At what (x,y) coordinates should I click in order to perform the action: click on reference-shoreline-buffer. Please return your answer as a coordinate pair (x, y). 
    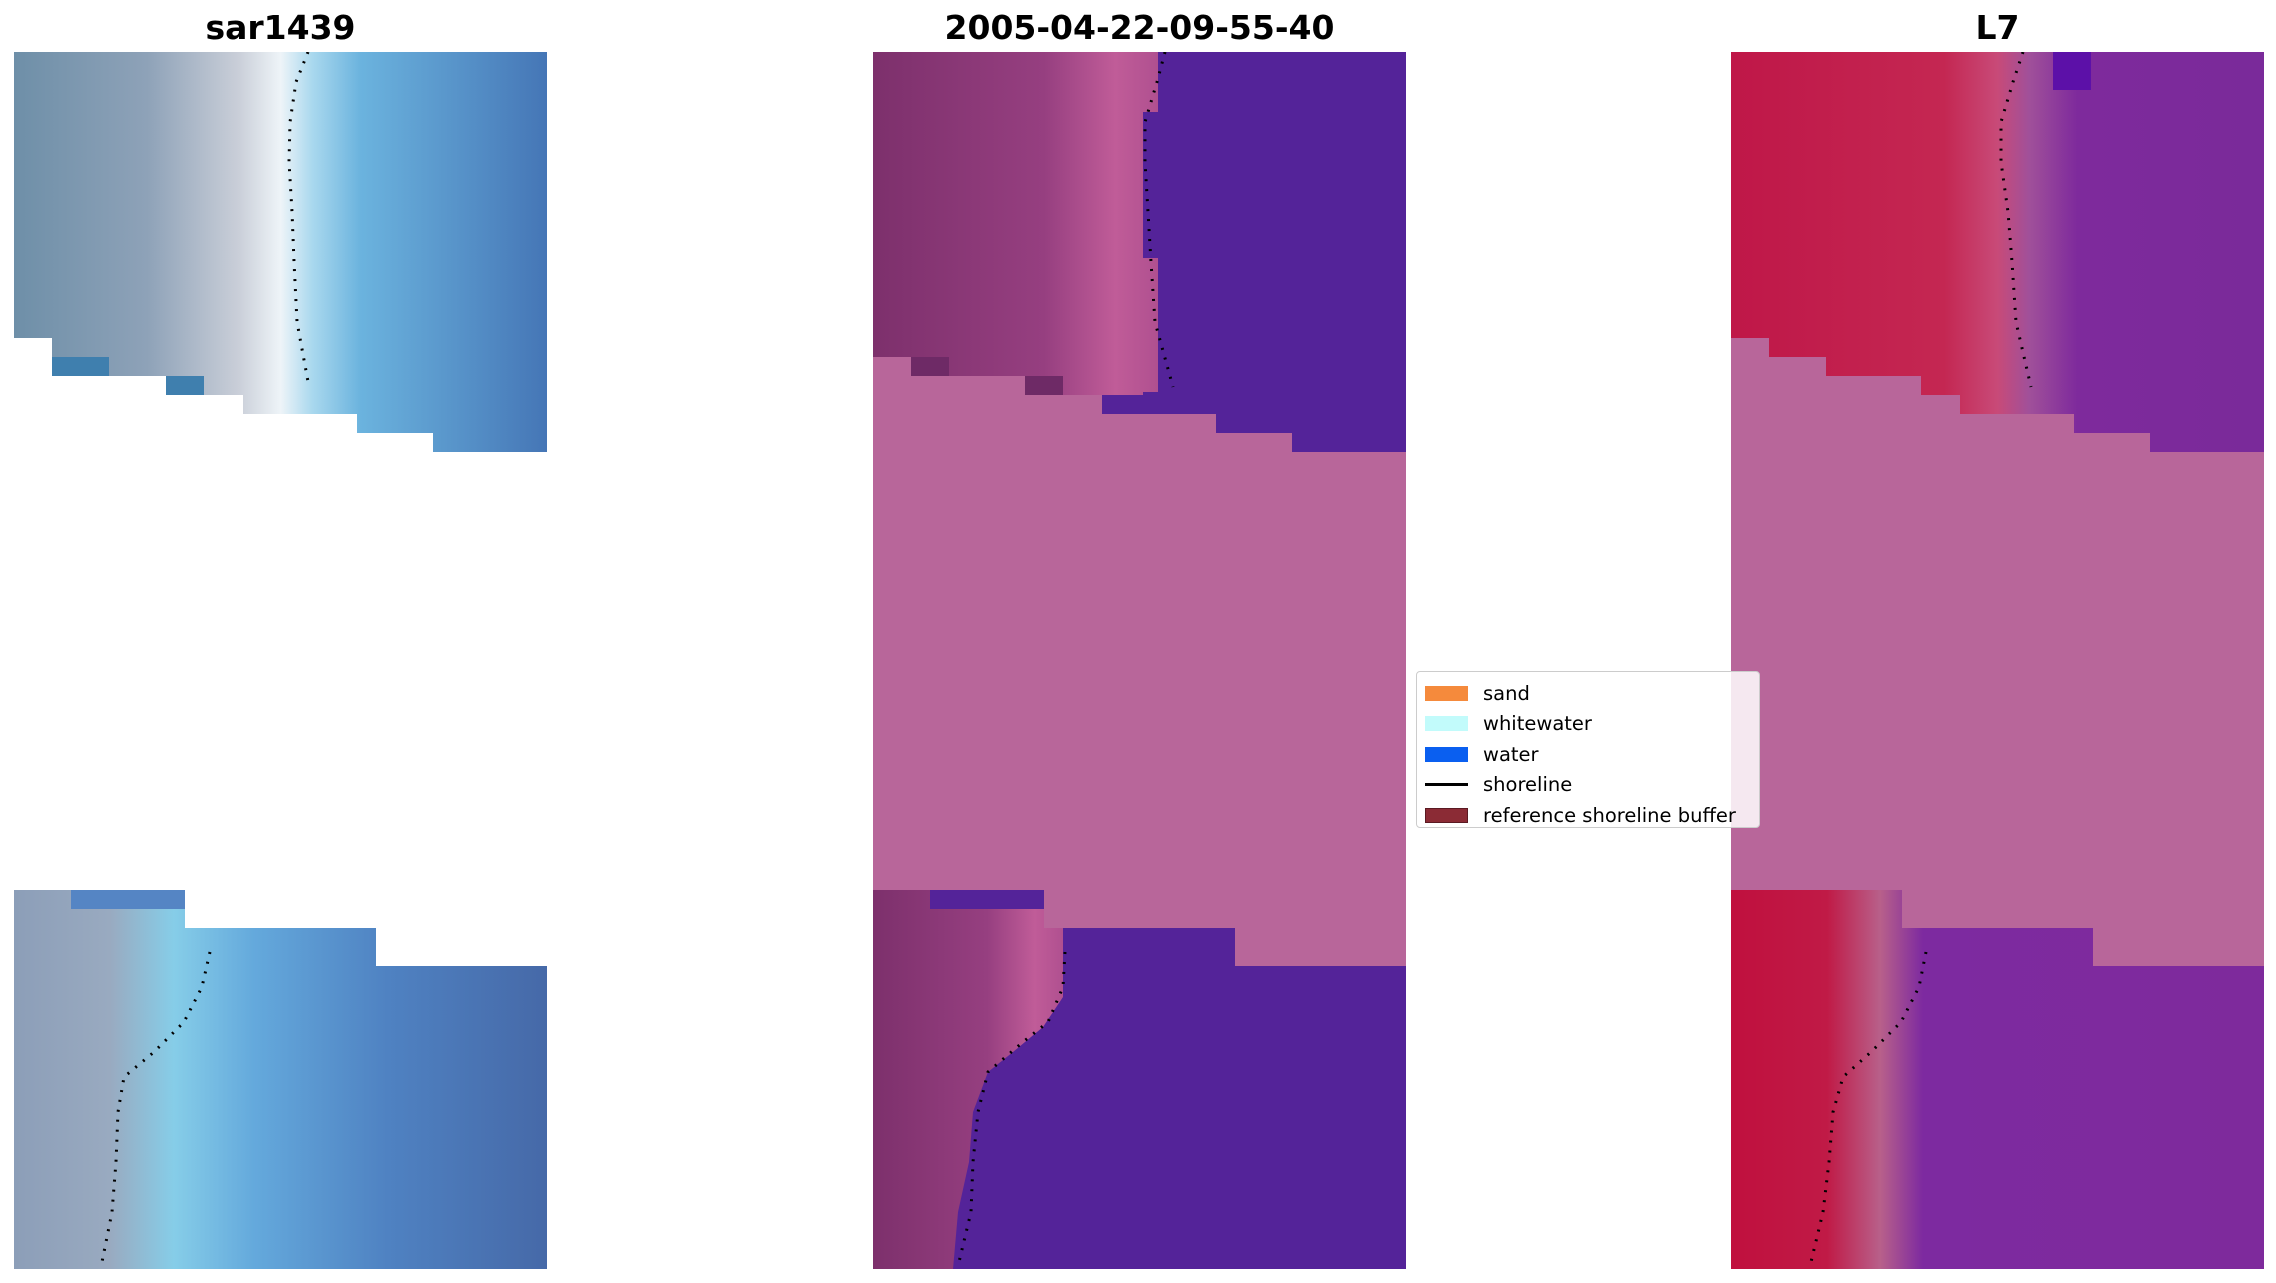
    Looking at the image, I should click on (1139, 661).